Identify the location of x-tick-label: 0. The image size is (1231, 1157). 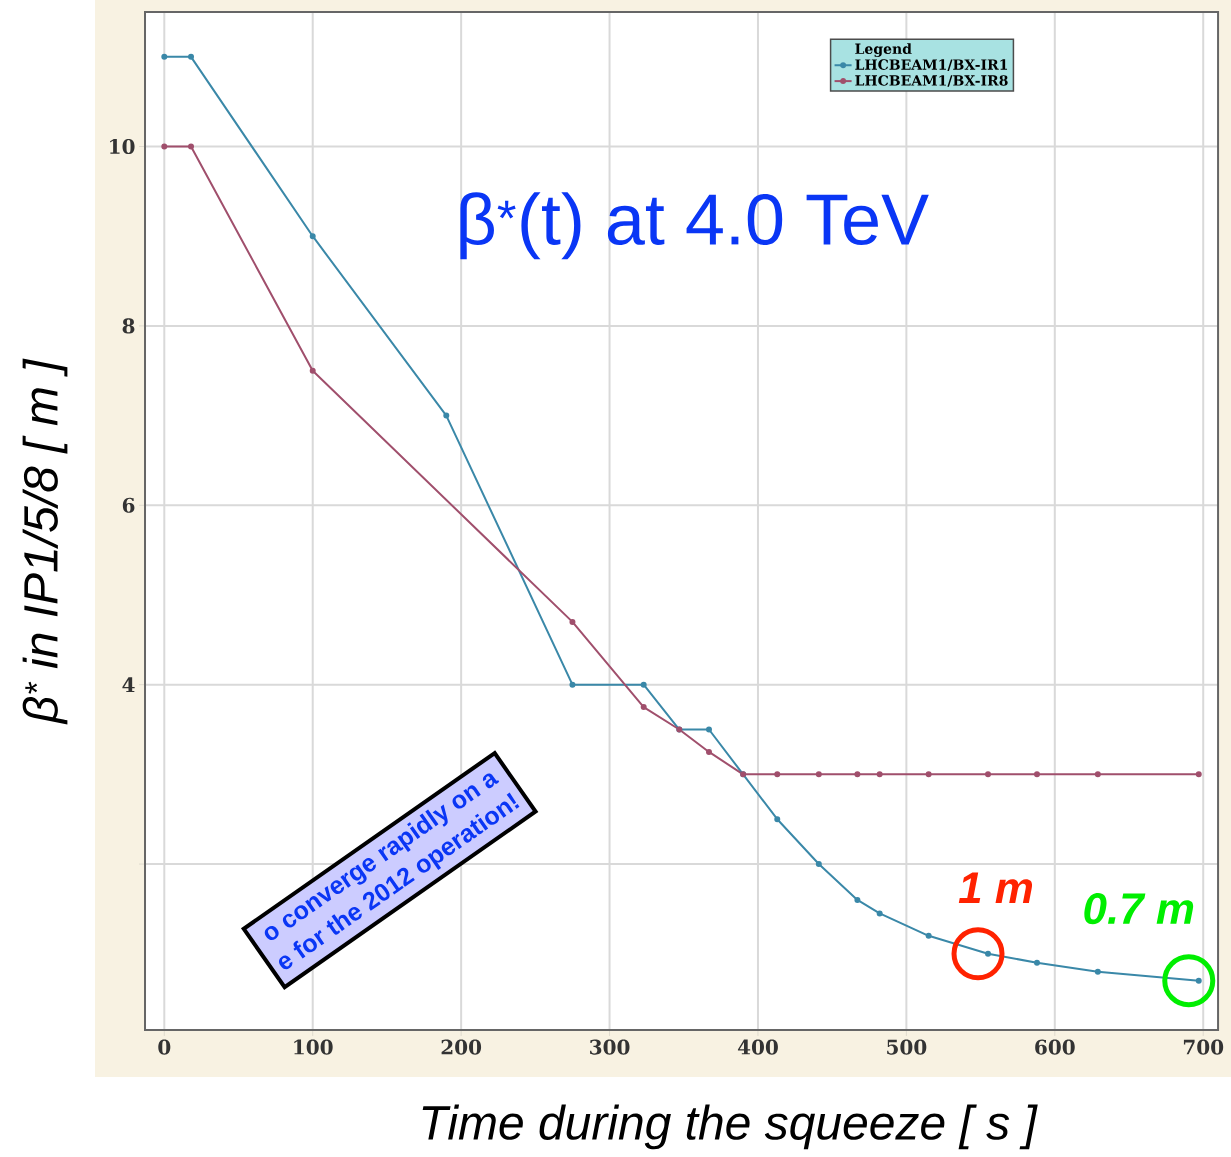
(164, 1047).